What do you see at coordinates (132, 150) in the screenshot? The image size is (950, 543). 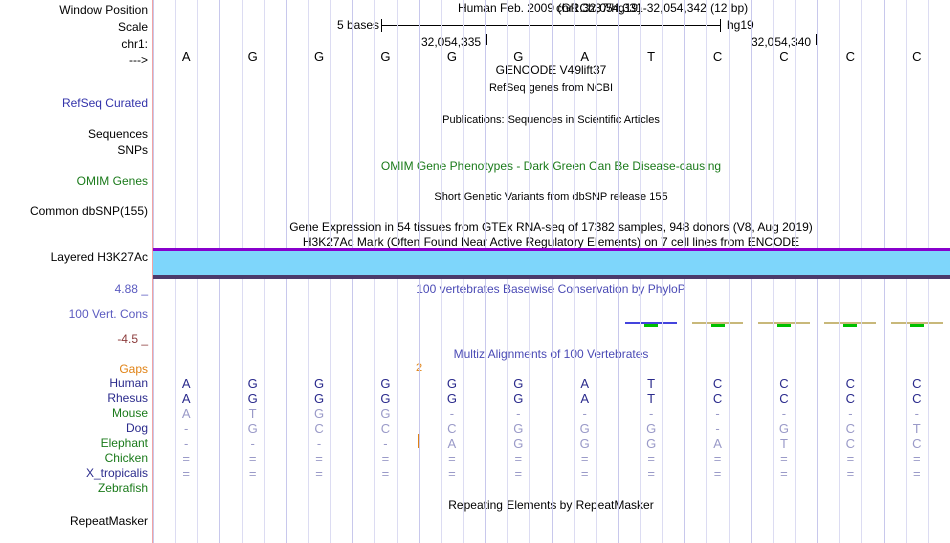 I see `label-snps: SNPs` at bounding box center [132, 150].